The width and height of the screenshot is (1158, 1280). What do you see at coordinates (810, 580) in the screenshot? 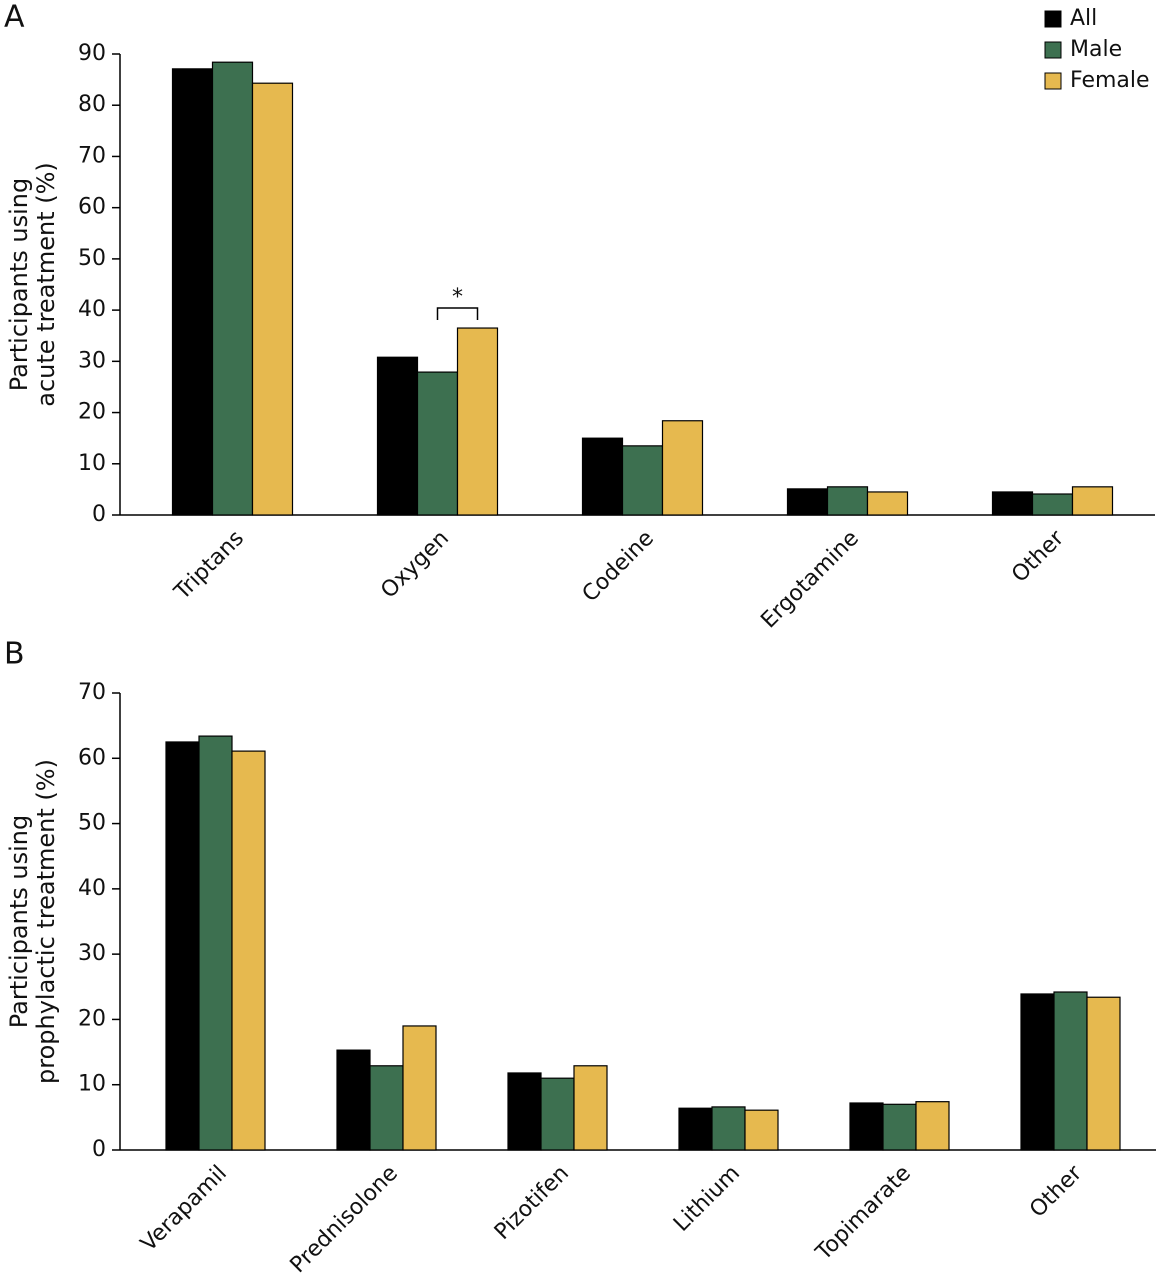
I see `x-tick-label: Ergotamine` at bounding box center [810, 580].